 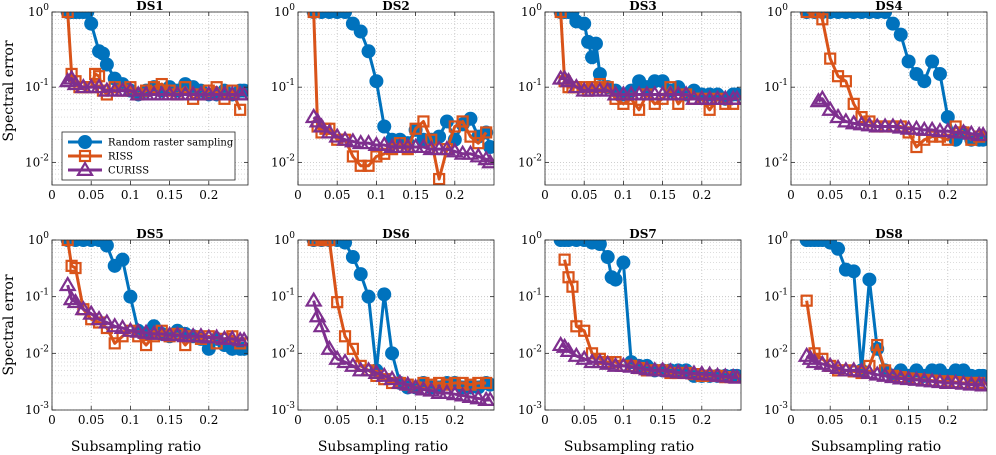 What do you see at coordinates (888, 6) in the screenshot?
I see `panel-title: DS4` at bounding box center [888, 6].